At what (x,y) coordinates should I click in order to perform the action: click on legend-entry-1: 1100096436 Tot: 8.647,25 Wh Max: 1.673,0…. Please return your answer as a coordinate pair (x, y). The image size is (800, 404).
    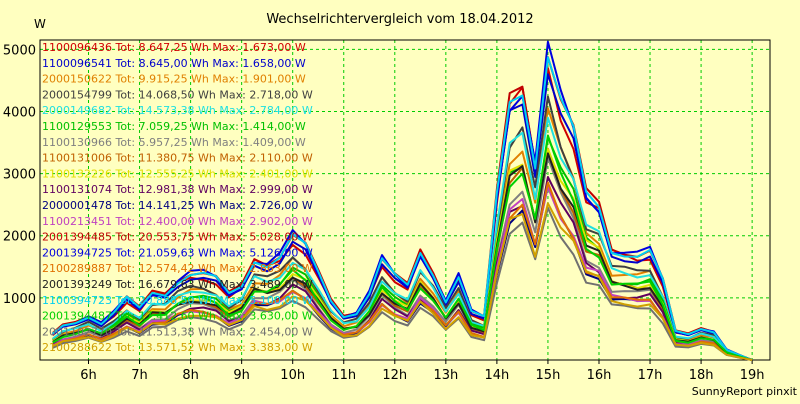
    Looking at the image, I should click on (174, 47).